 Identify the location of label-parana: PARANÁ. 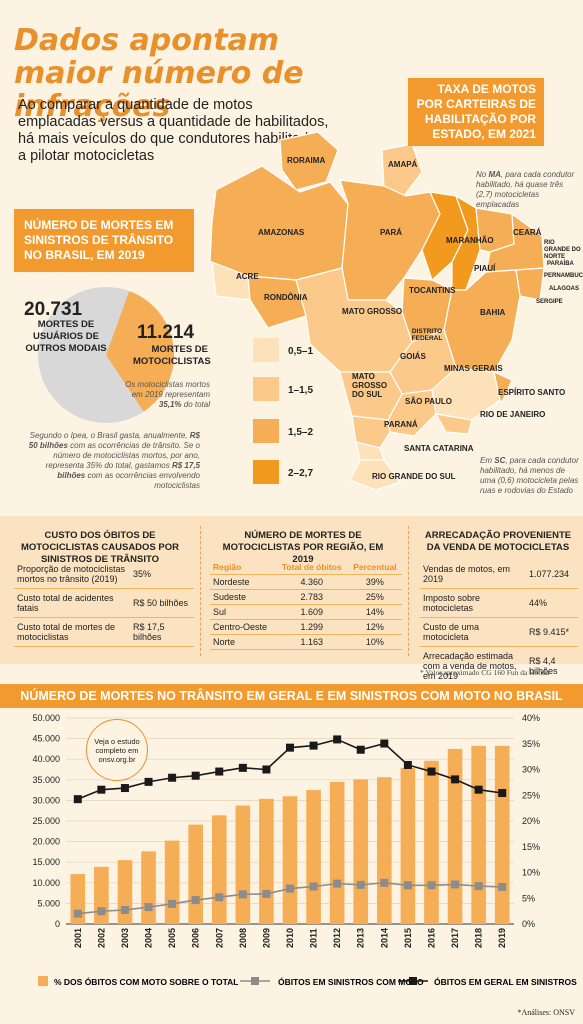
(401, 424).